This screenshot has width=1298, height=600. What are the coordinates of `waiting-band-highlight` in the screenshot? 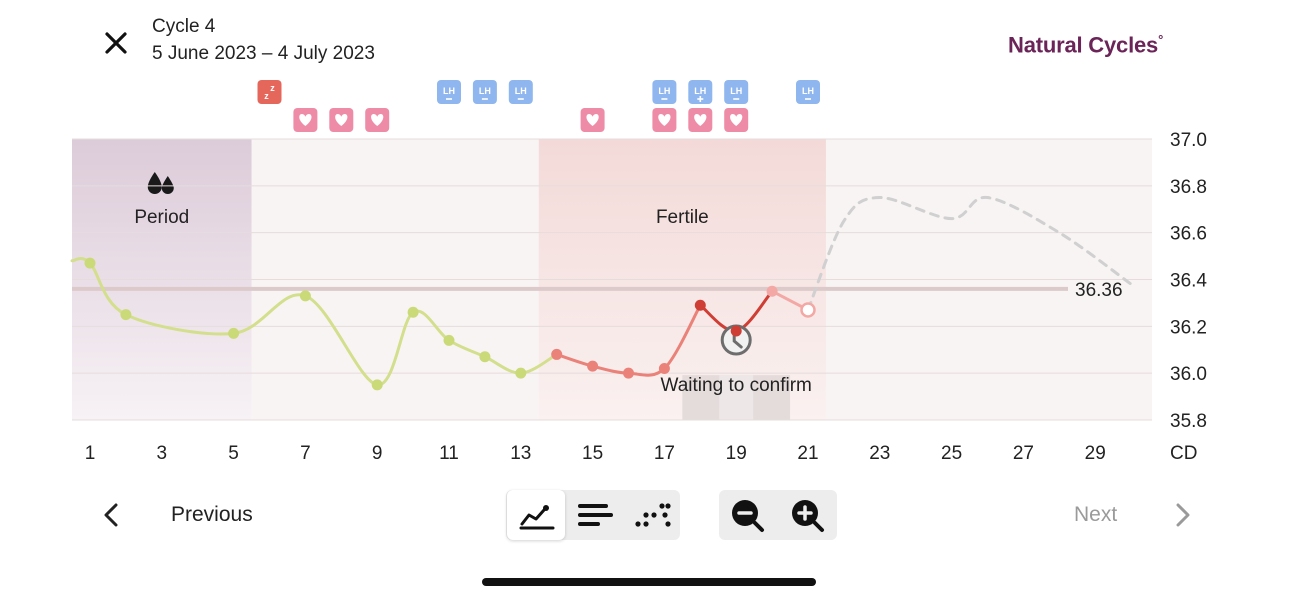 It's located at (736, 397).